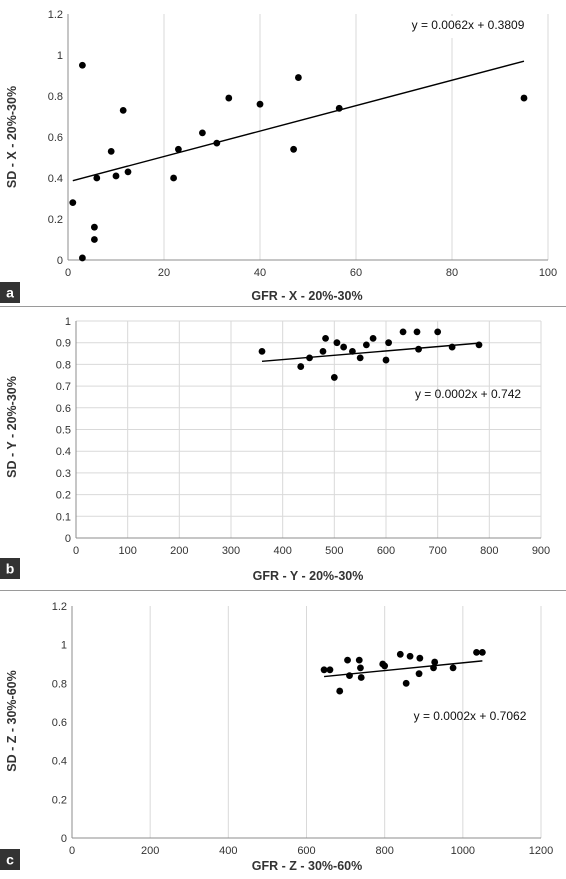 This screenshot has height=879, width=566. What do you see at coordinates (164, 273) in the screenshot?
I see `x-tick-label: 20` at bounding box center [164, 273].